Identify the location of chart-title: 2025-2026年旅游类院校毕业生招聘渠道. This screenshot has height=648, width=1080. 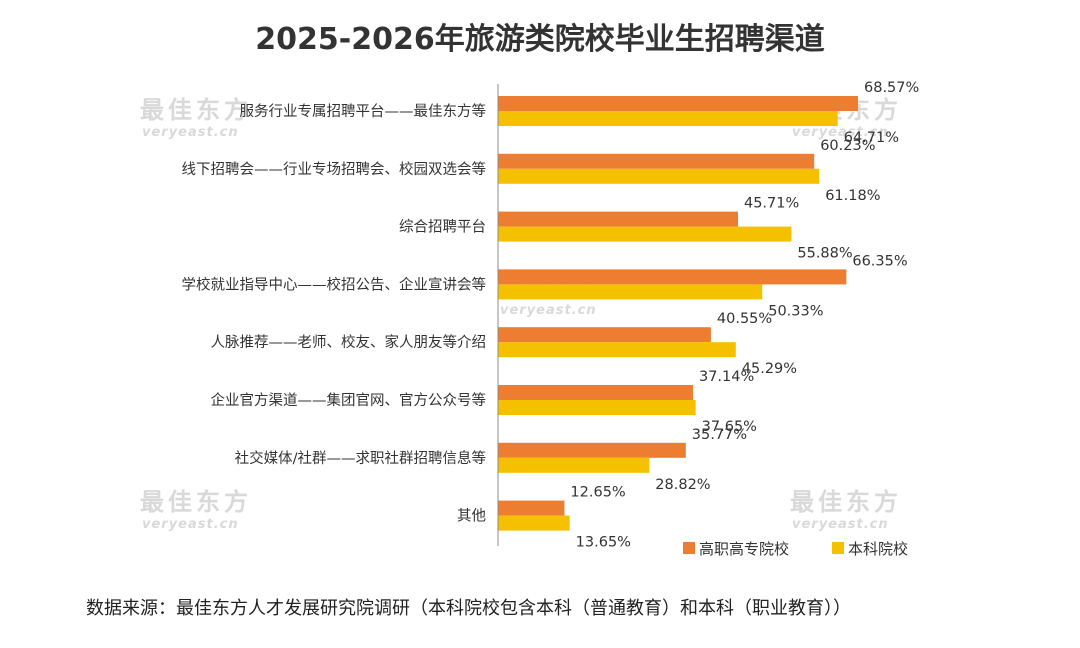
(540, 39).